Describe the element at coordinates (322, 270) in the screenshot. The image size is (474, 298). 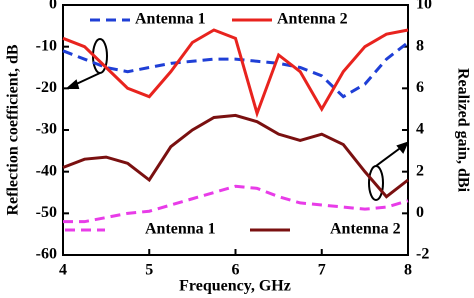
I see `x-tick-label: 7` at that location.